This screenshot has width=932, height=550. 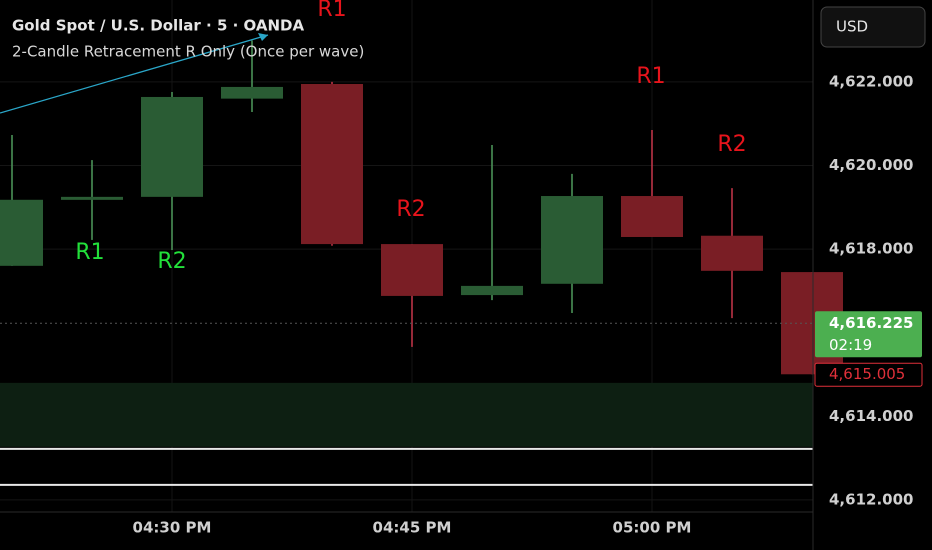 What do you see at coordinates (852, 27) in the screenshot?
I see `currency-label: USD` at bounding box center [852, 27].